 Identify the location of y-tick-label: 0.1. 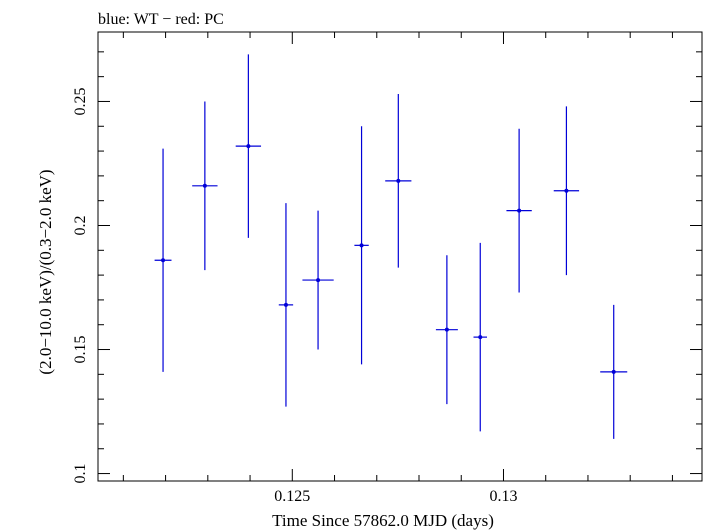
(80, 474).